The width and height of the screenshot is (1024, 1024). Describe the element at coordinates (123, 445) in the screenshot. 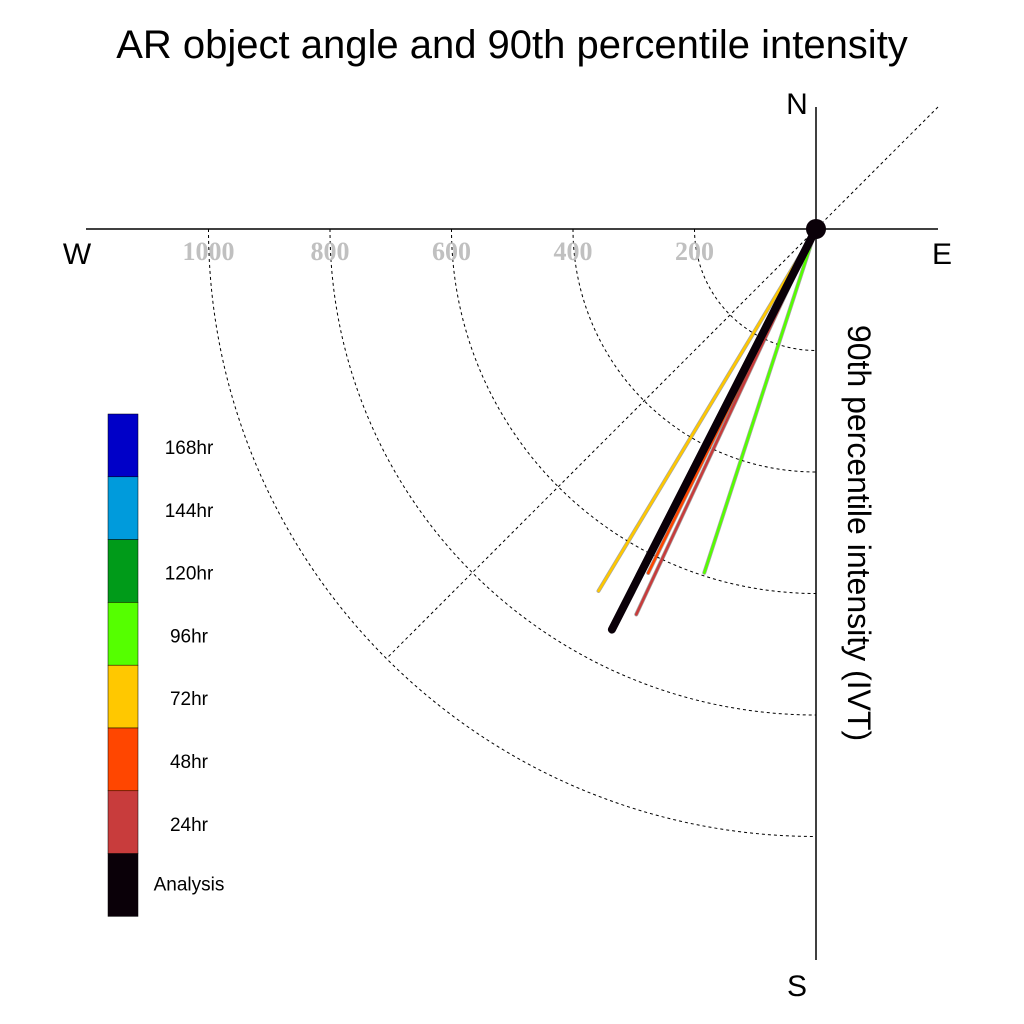

I see `legend-swatch-168hr` at that location.